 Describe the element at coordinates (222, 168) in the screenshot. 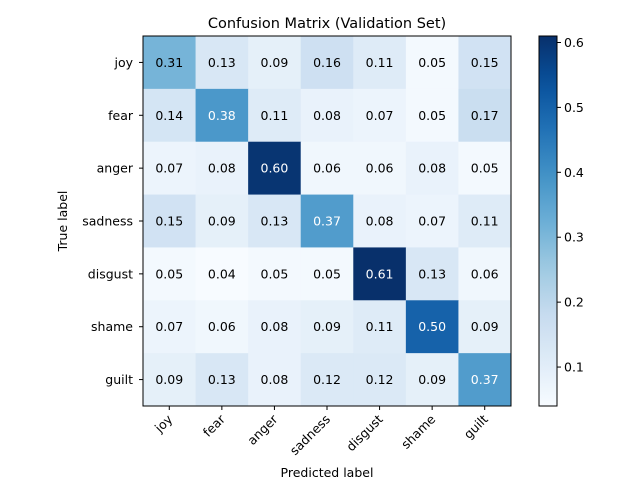

I see `heatmap-cell-anger-fear` at that location.